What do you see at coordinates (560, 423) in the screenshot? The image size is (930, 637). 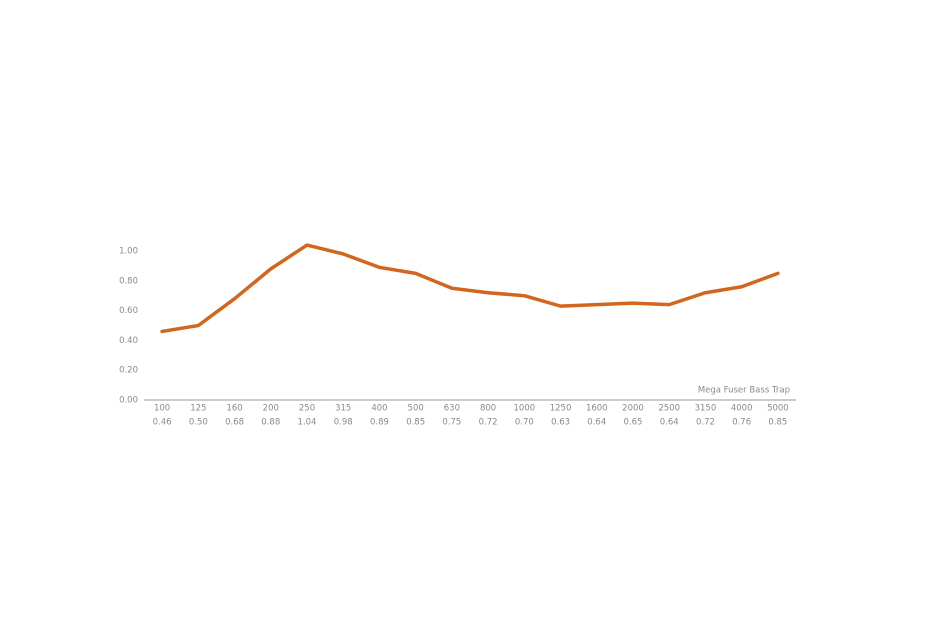 I see `value-label: 0.63` at bounding box center [560, 423].